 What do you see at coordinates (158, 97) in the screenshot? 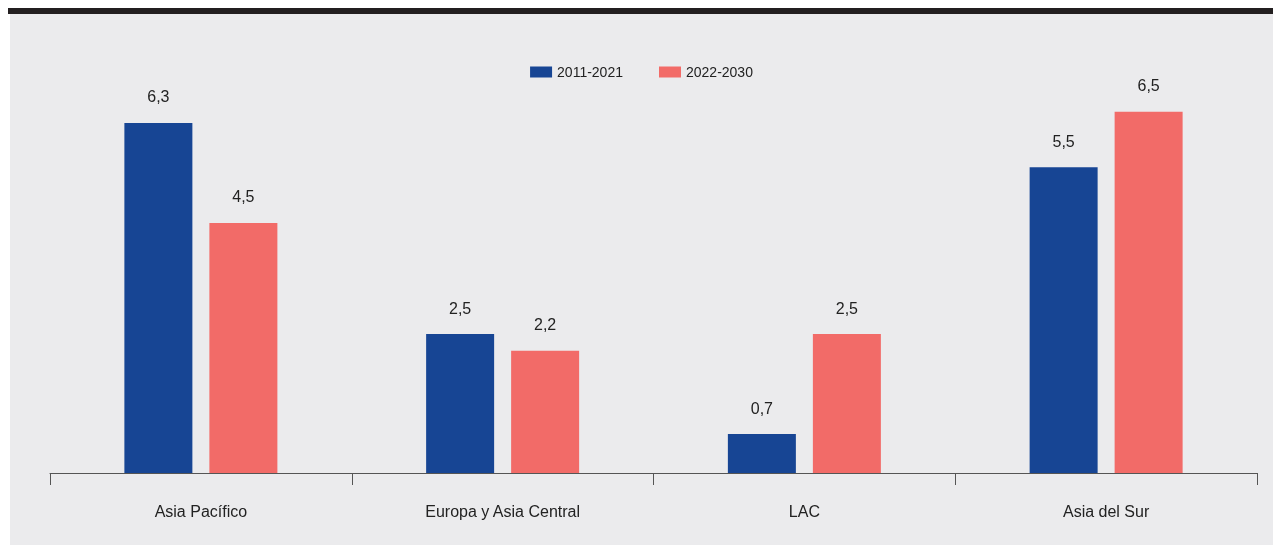
I see `data-label: 6,3` at bounding box center [158, 97].